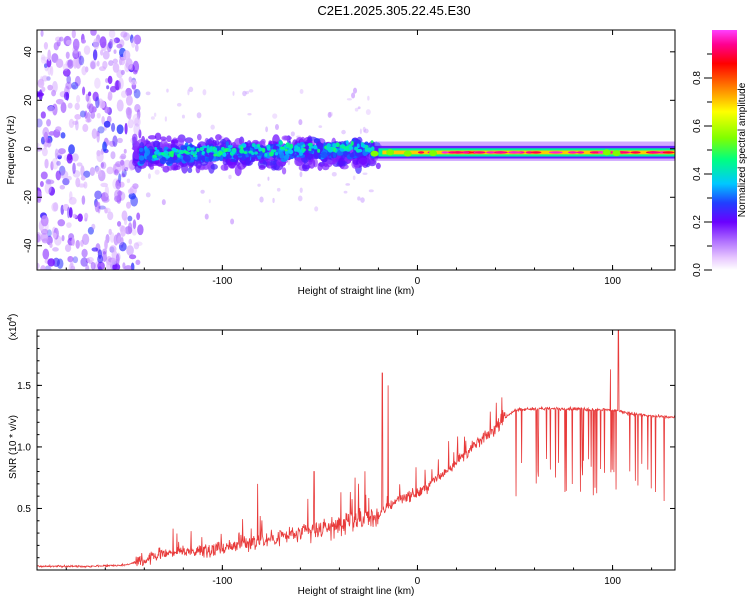  I want to click on colorbar-ticks: 0.0 0.2 0.4 0.6 0.8, so click(702, 165).